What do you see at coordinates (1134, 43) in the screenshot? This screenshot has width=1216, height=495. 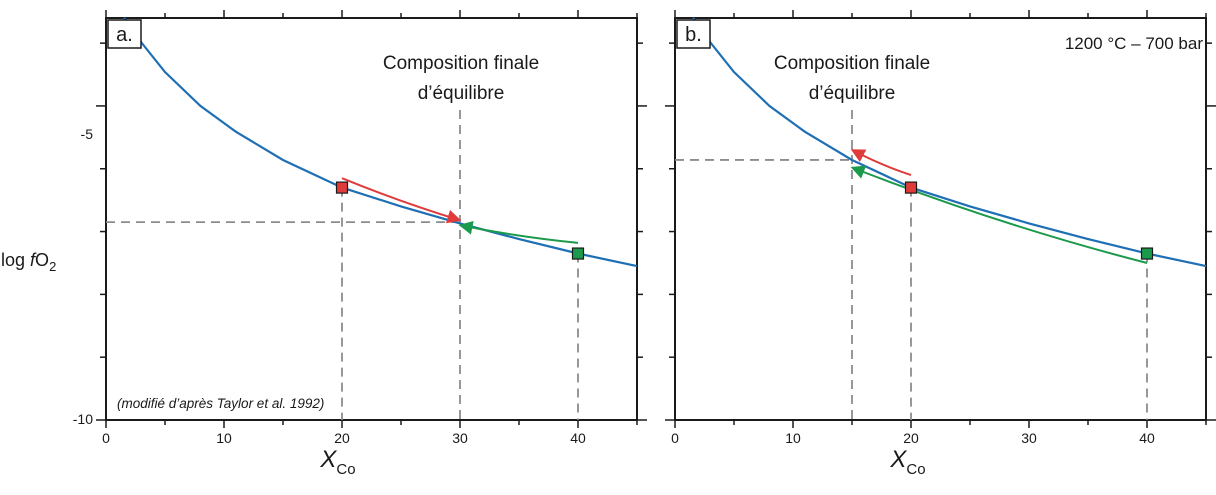 I see `condition-label: 1200 °C – 700 bar` at bounding box center [1134, 43].